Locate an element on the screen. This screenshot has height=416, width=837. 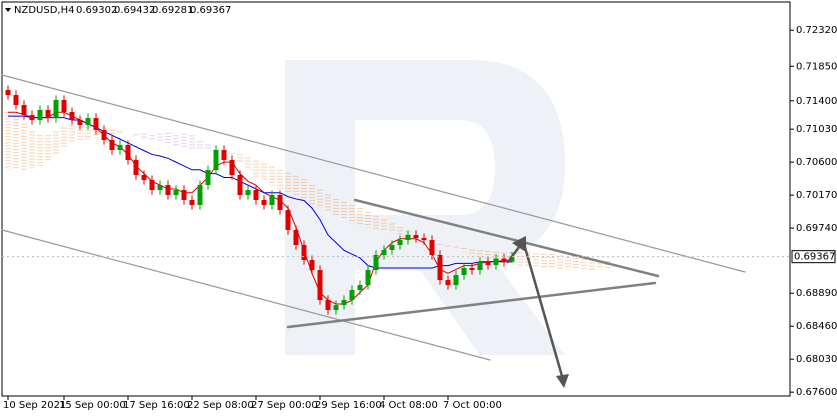
y-tick-label: 0.67600 is located at coordinates (816, 392).